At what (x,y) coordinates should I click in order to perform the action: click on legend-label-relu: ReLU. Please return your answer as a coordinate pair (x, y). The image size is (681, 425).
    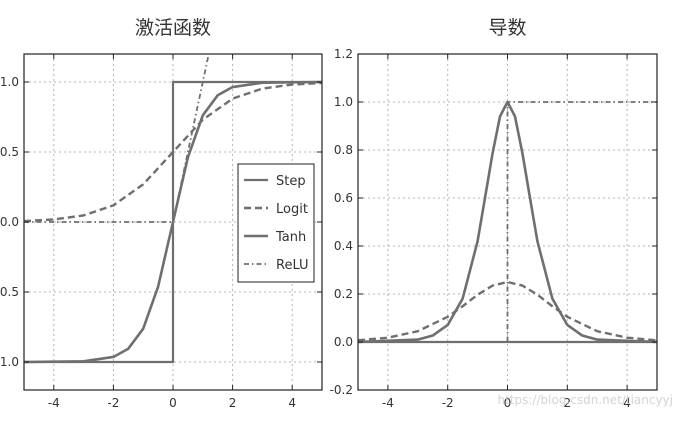
    Looking at the image, I should click on (292, 265).